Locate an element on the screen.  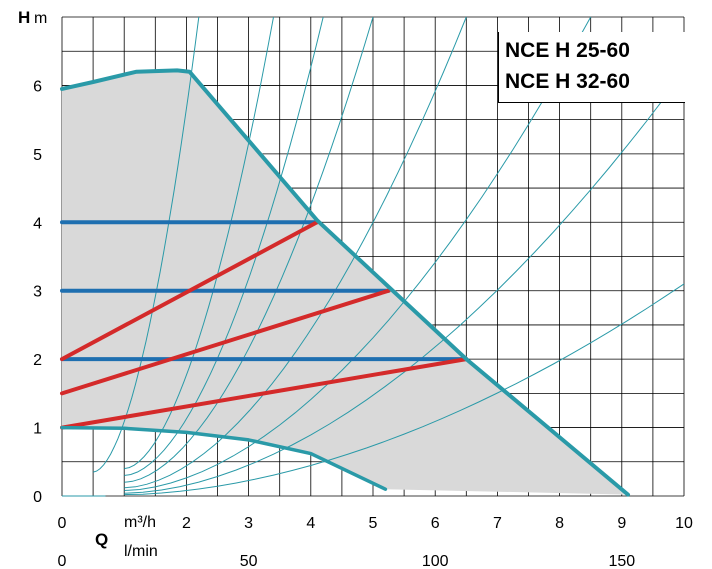
x-tick-label: 8 is located at coordinates (559, 523).